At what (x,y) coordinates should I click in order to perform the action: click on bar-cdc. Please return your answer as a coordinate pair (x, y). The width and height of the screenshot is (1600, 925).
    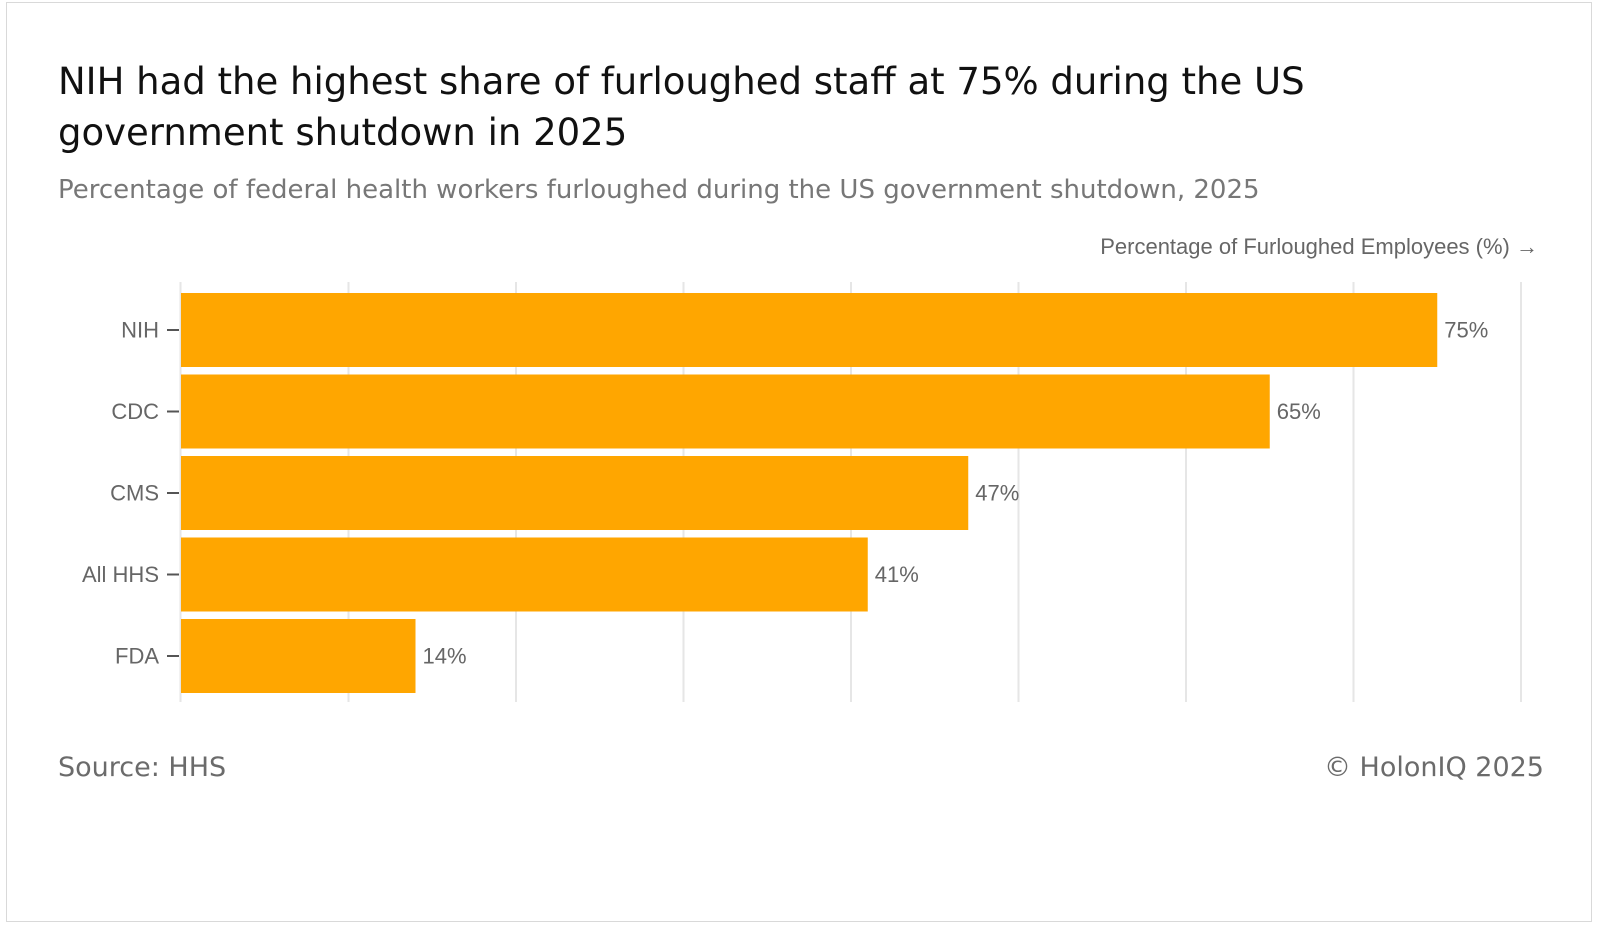
    Looking at the image, I should click on (725, 411).